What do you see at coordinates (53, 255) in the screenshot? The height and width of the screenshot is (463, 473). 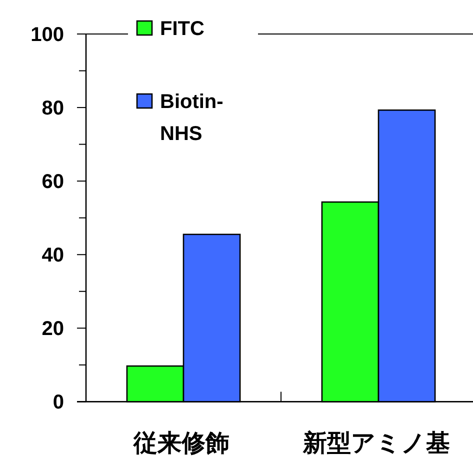 I see `y-tick-label: 40` at bounding box center [53, 255].